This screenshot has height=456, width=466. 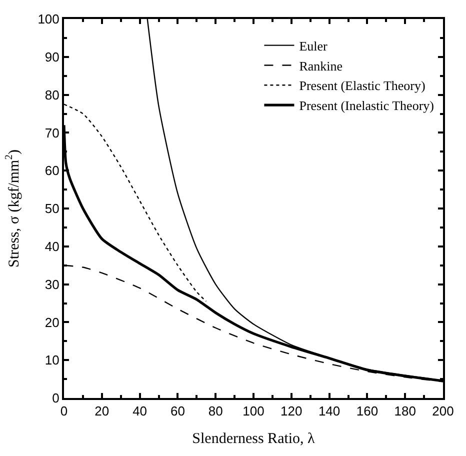 I want to click on x-tick-label: 140, so click(x=329, y=411).